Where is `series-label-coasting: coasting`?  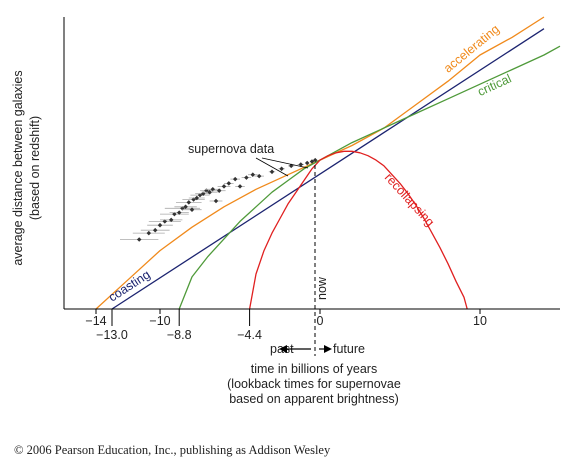 series-label-coasting: coasting is located at coordinates (129, 285).